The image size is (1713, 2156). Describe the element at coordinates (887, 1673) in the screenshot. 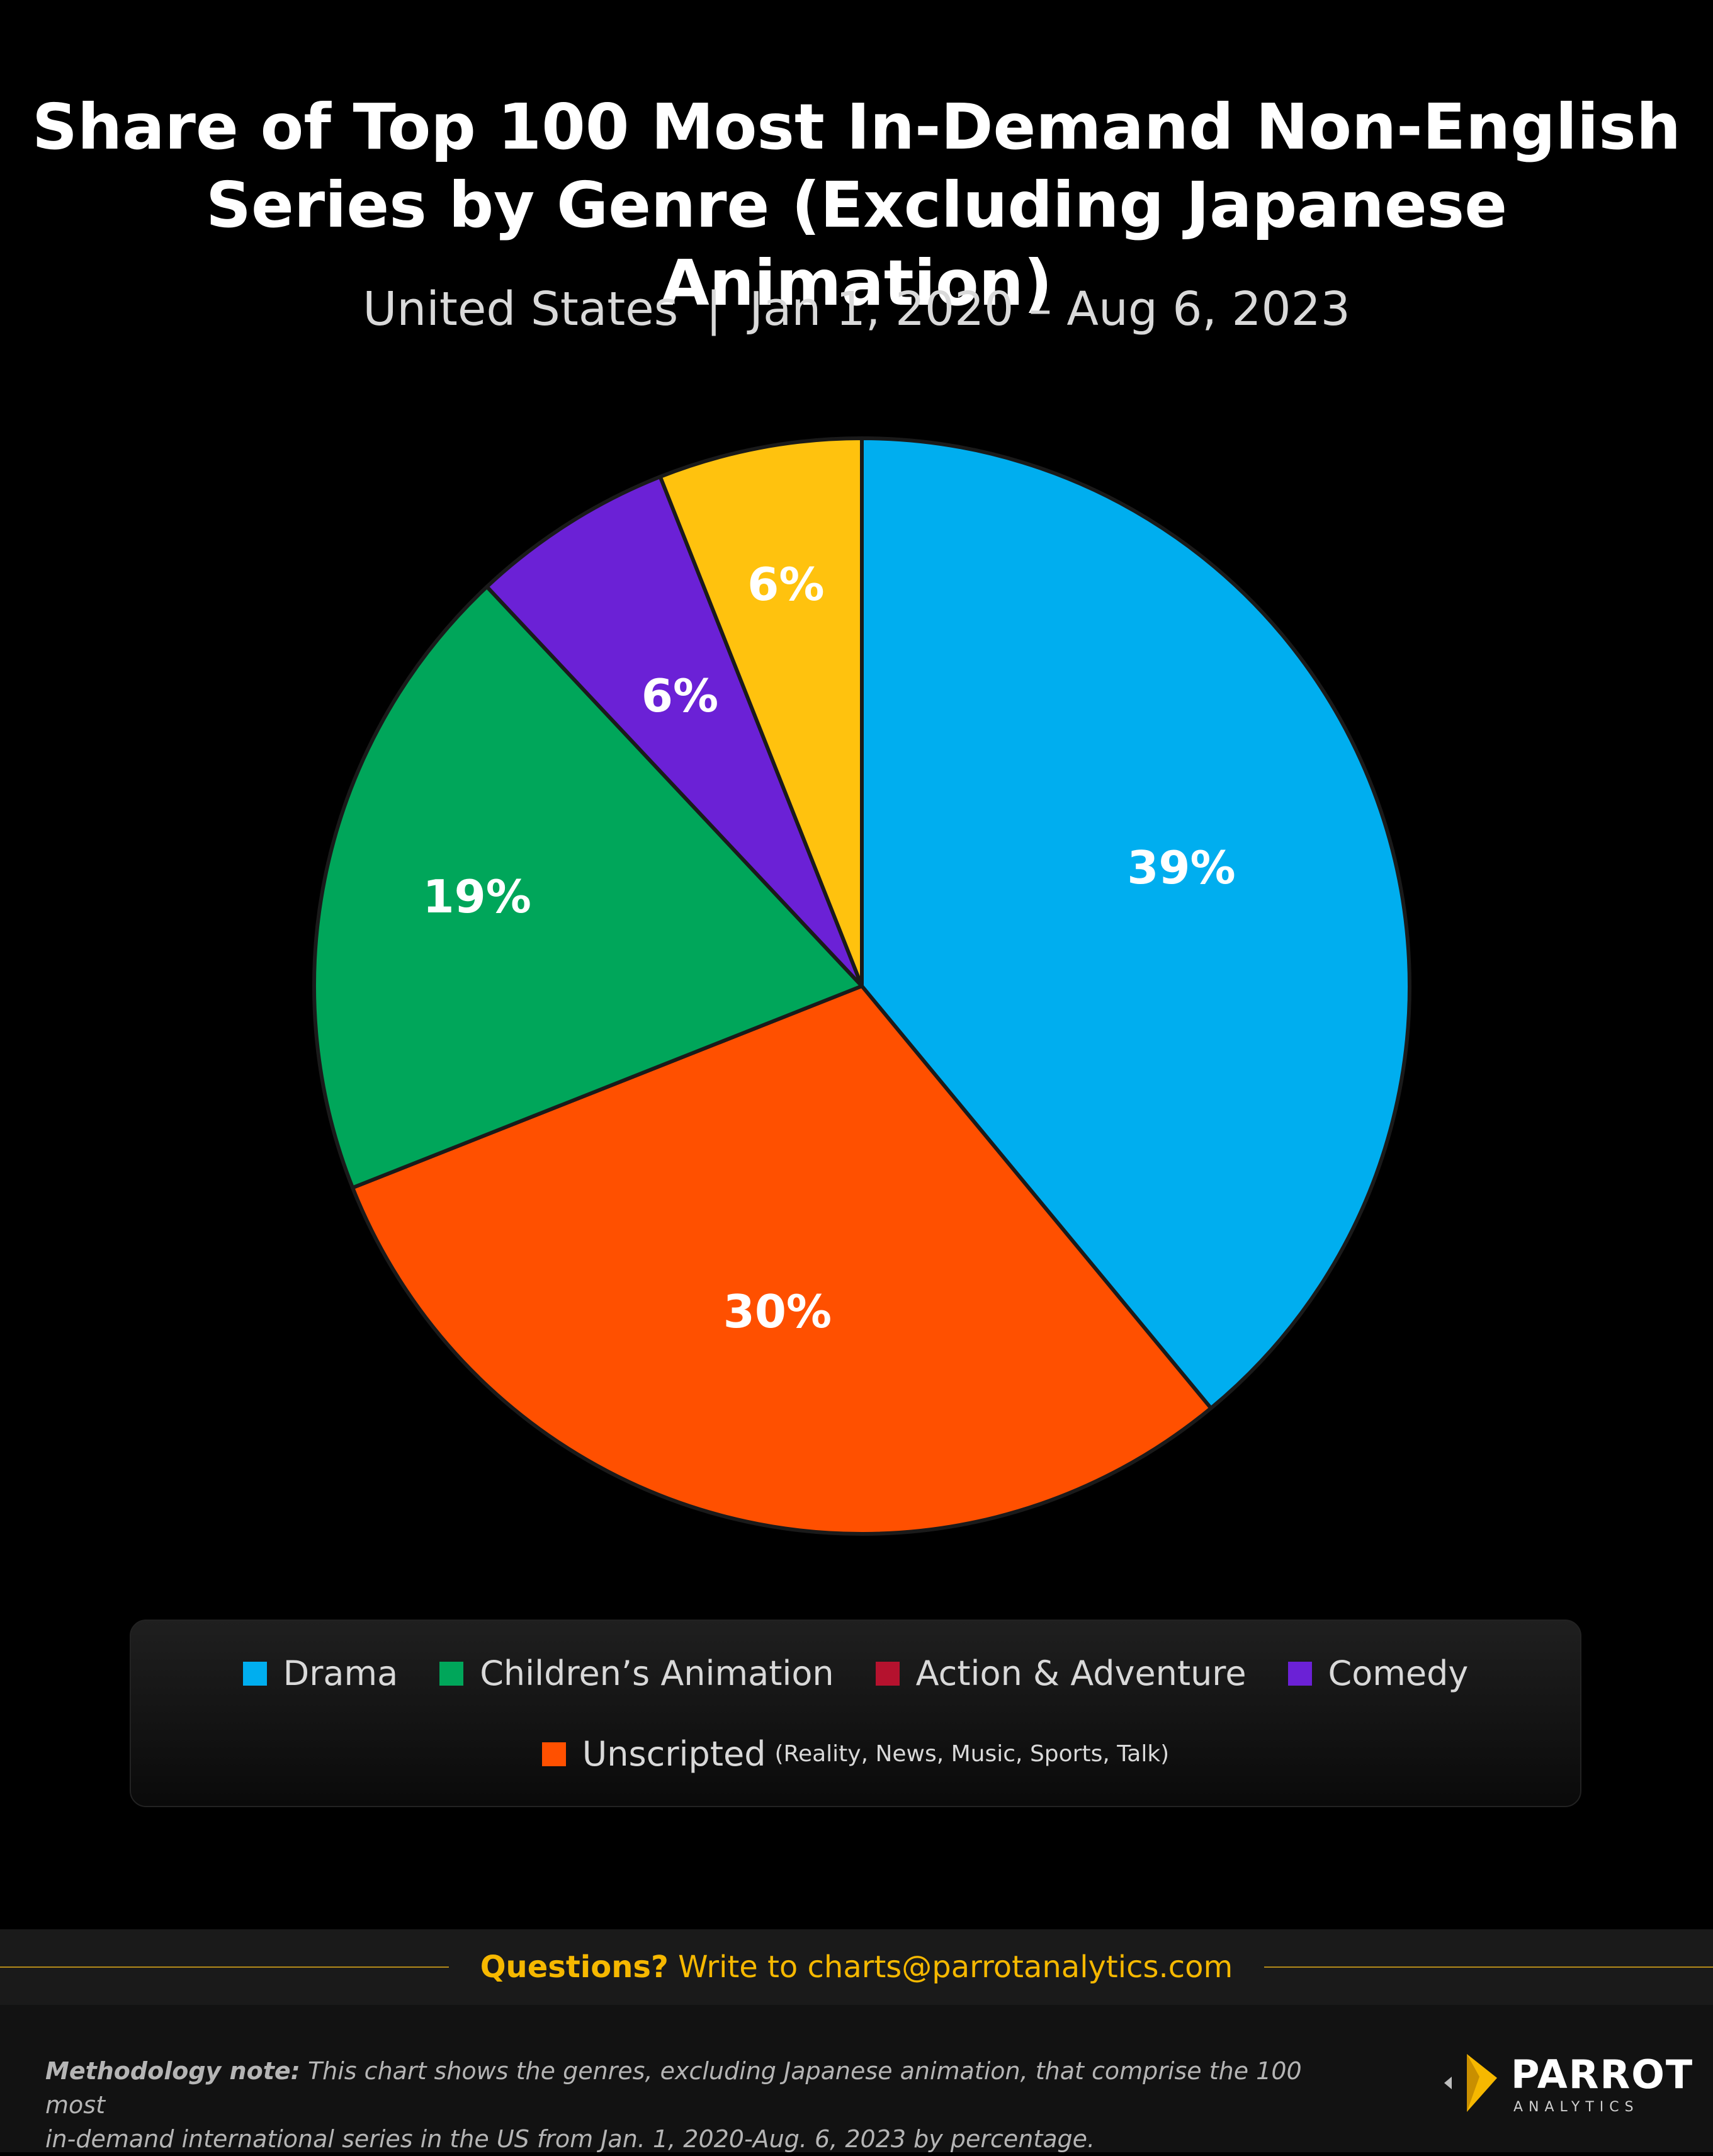

I see `legend-swatch-action-adventure` at that location.